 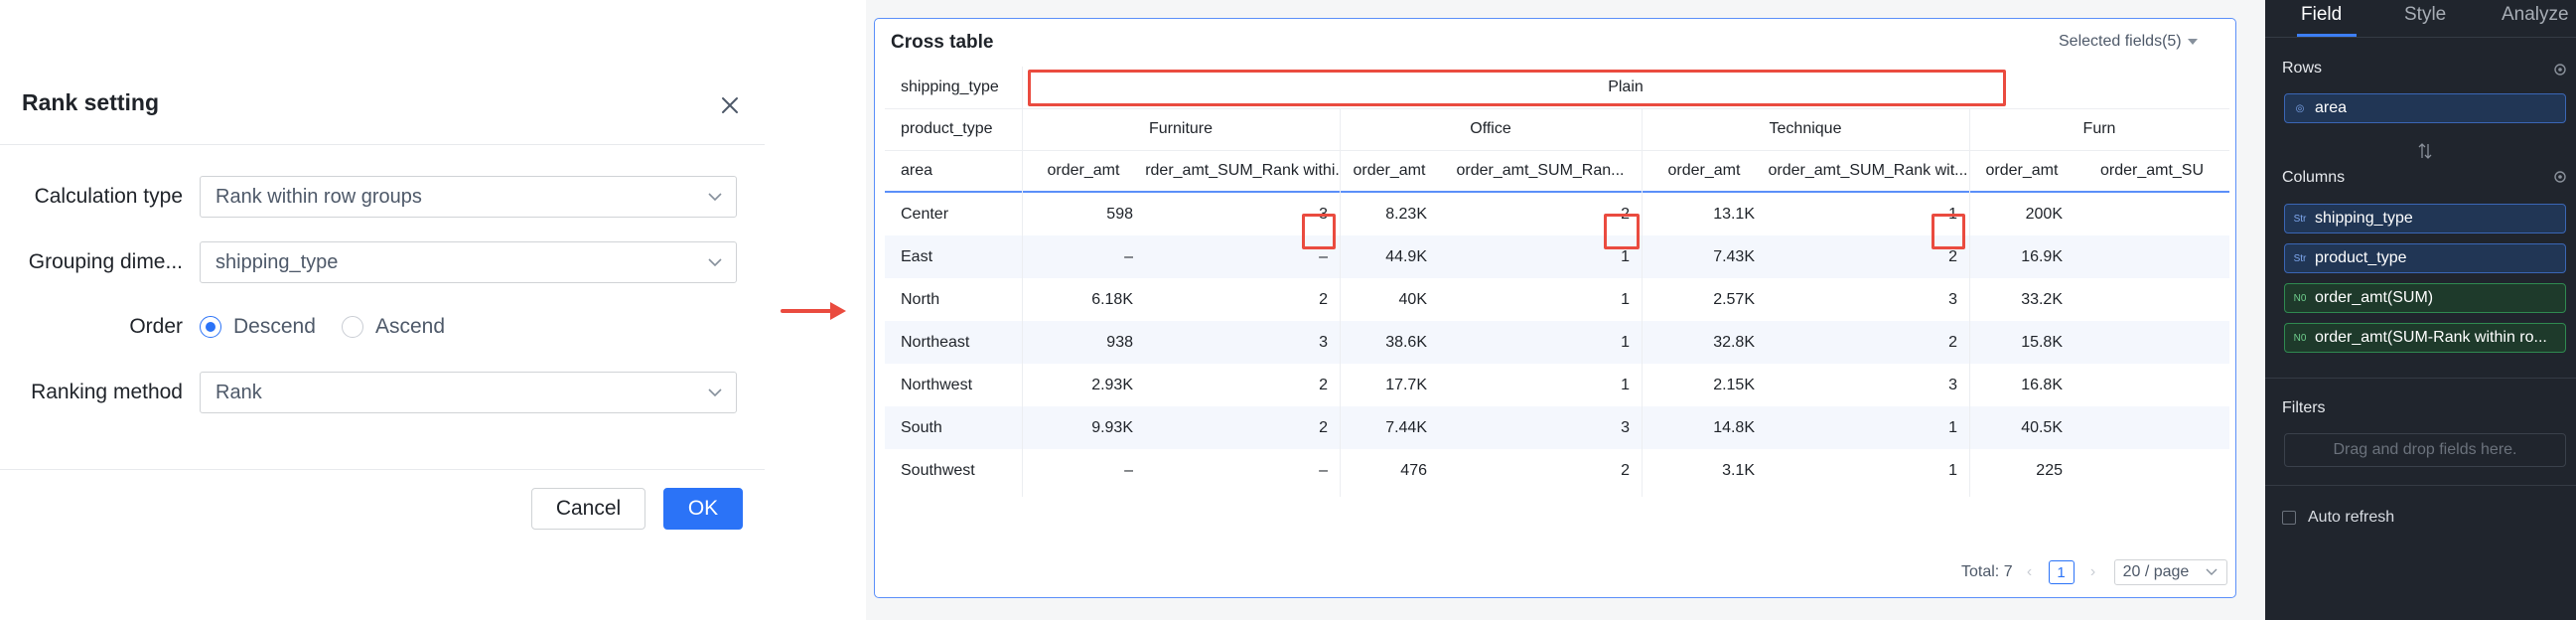 What do you see at coordinates (1406, 384) in the screenshot?
I see `value-cell: 17.7K` at bounding box center [1406, 384].